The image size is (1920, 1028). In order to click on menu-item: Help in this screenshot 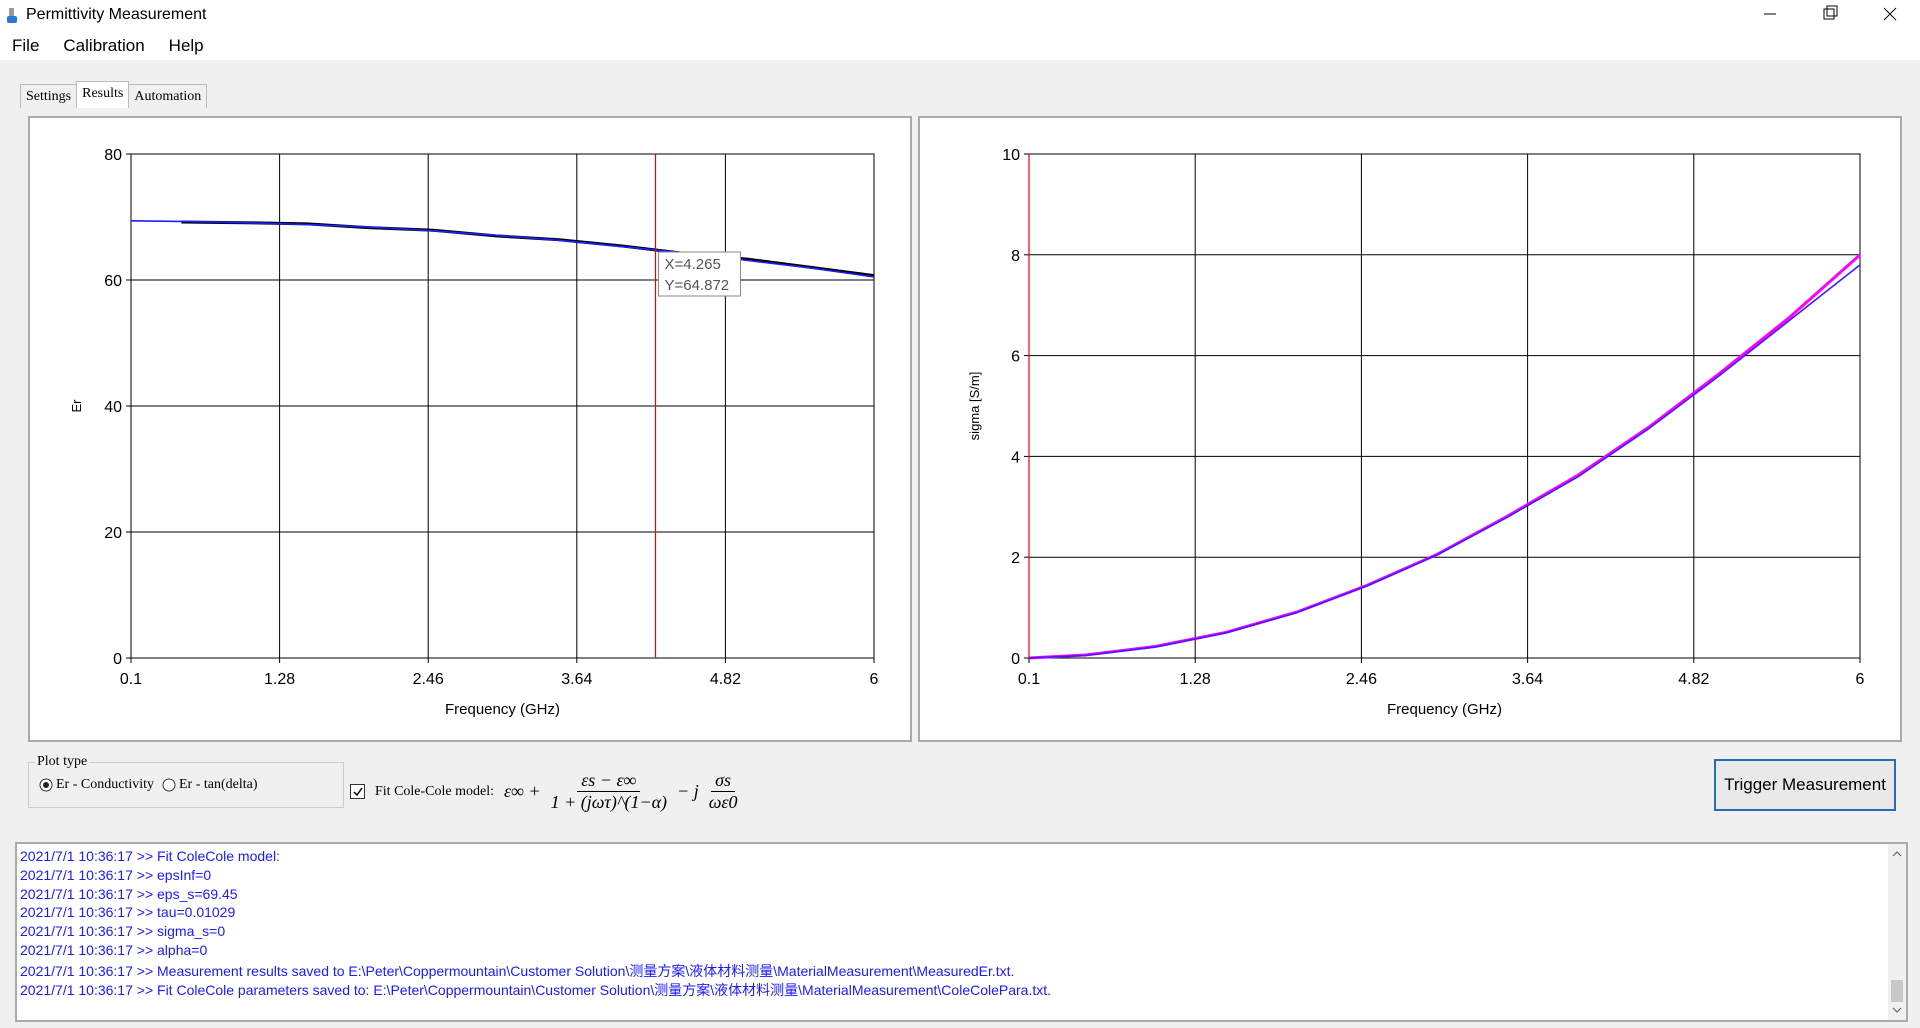, I will do `click(186, 45)`.